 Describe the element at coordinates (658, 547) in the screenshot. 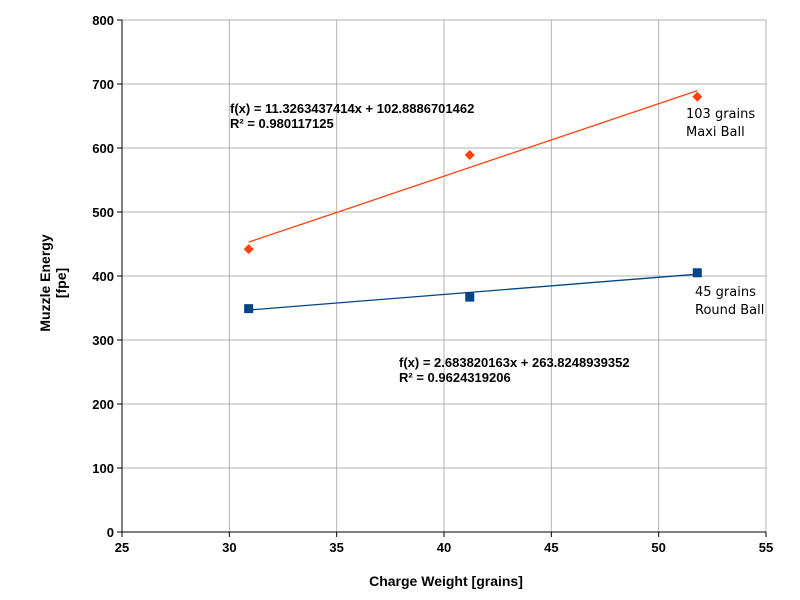

I see `x-tick-label: 50` at that location.